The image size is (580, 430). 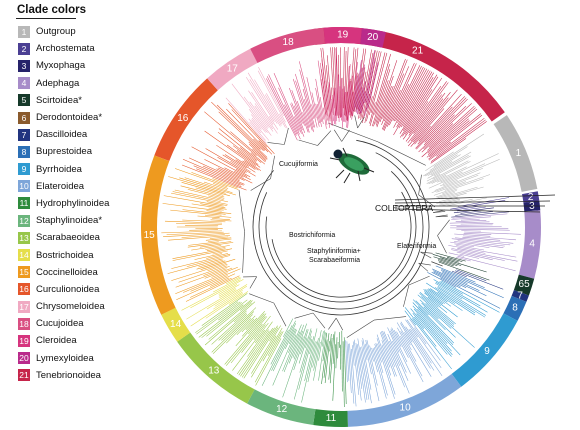 I want to click on legend-label: Cucujoidea, so click(x=60, y=324).